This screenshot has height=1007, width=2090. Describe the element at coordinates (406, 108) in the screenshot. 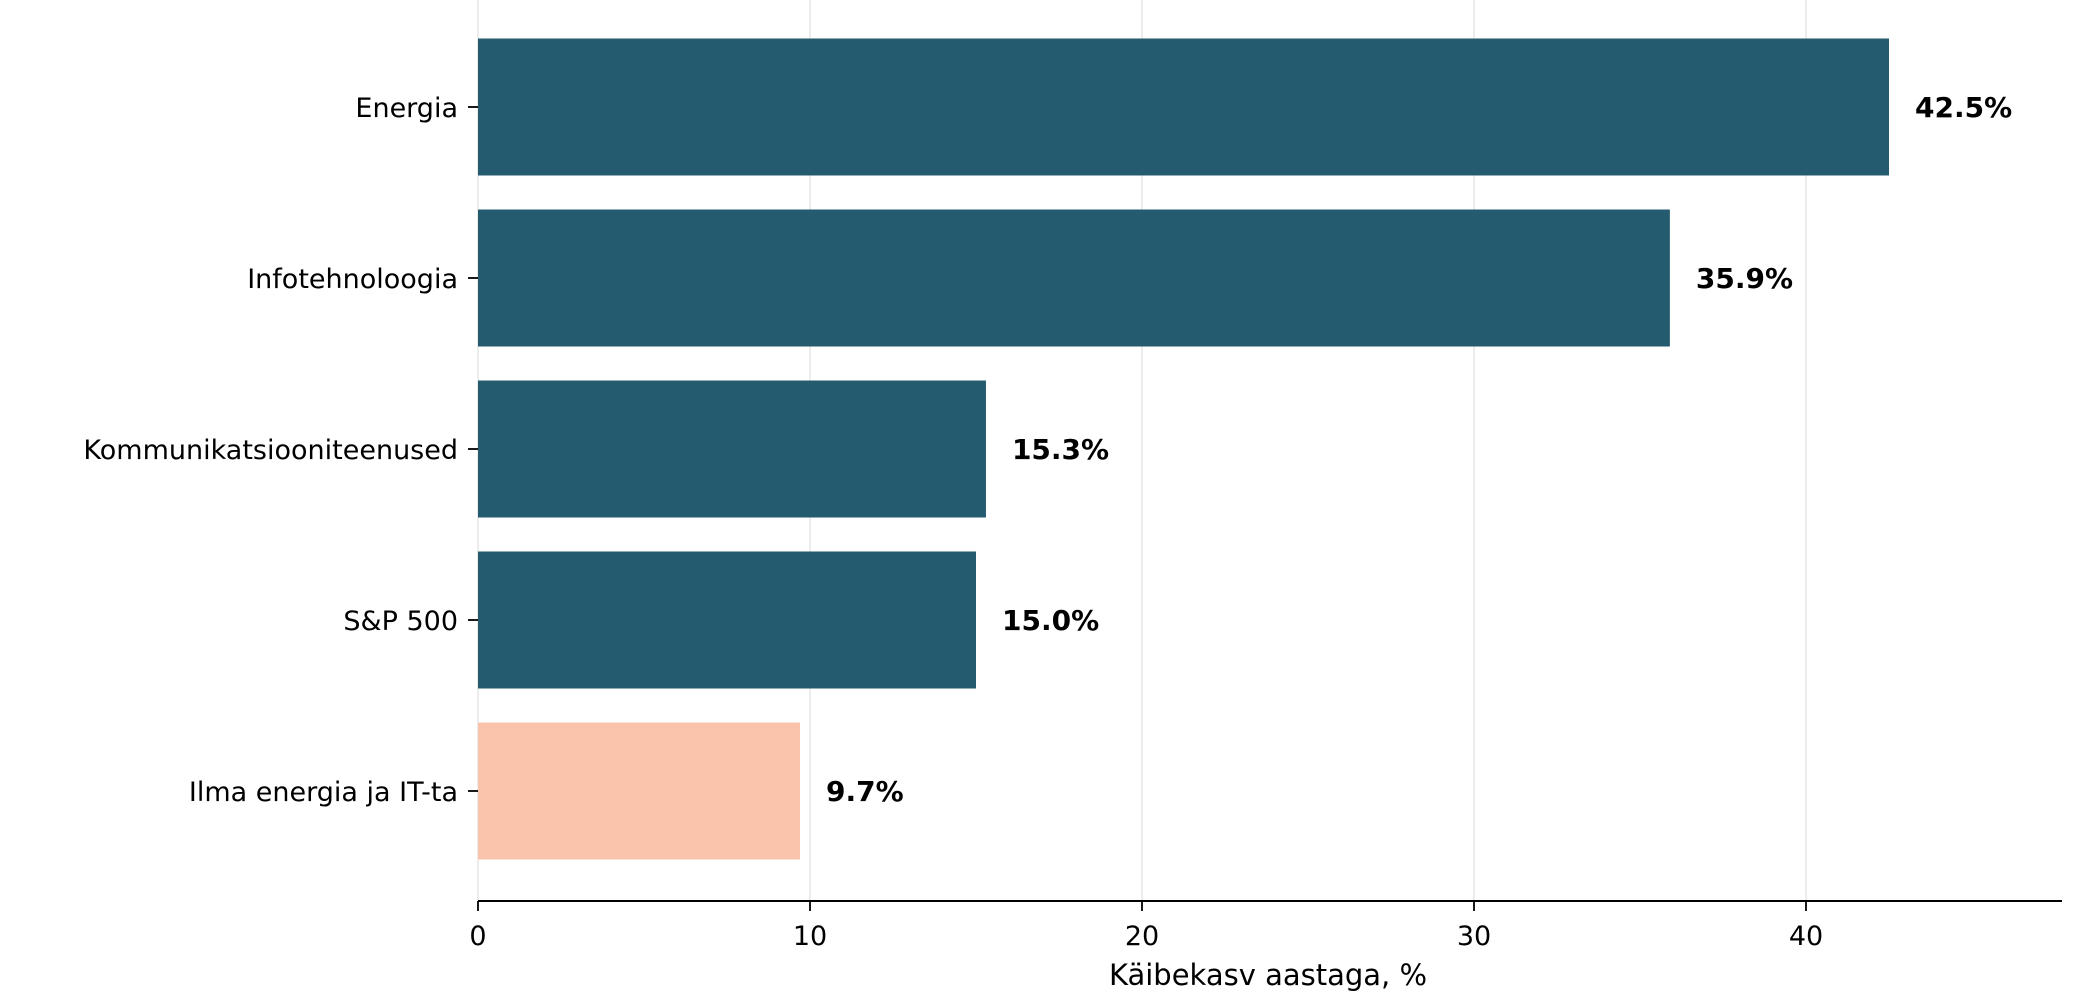

I see `category-label: Energia` at that location.